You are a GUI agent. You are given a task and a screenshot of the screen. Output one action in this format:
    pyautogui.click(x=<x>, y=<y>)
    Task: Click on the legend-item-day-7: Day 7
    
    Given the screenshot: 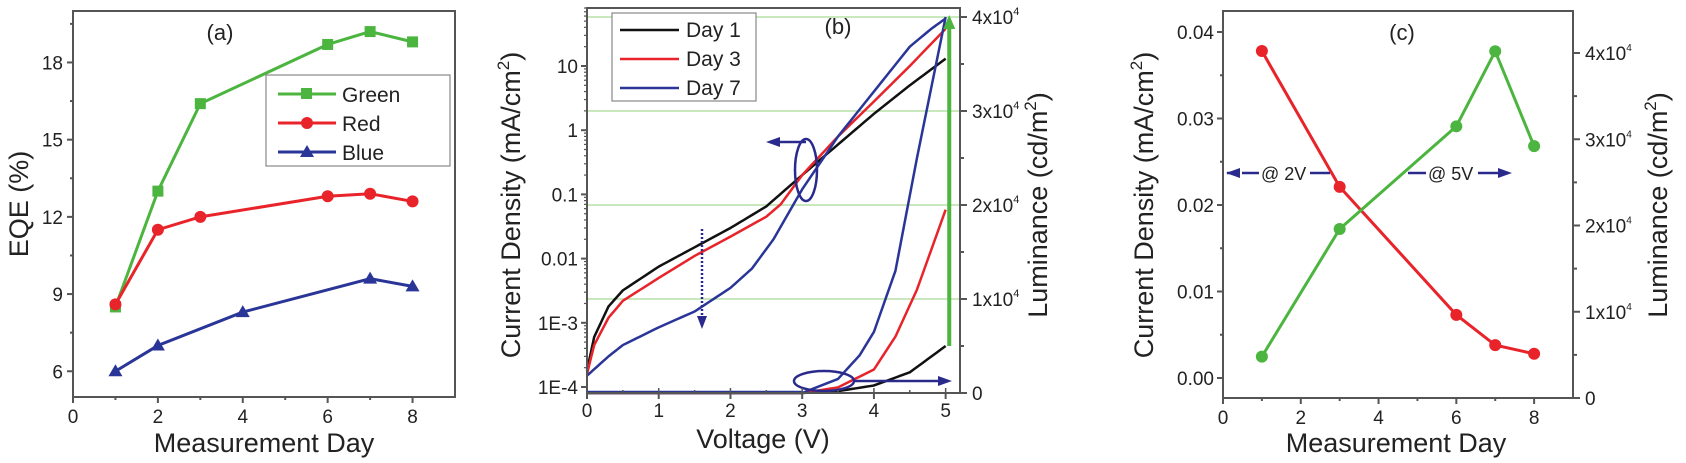 What is the action you would take?
    pyautogui.click(x=680, y=88)
    